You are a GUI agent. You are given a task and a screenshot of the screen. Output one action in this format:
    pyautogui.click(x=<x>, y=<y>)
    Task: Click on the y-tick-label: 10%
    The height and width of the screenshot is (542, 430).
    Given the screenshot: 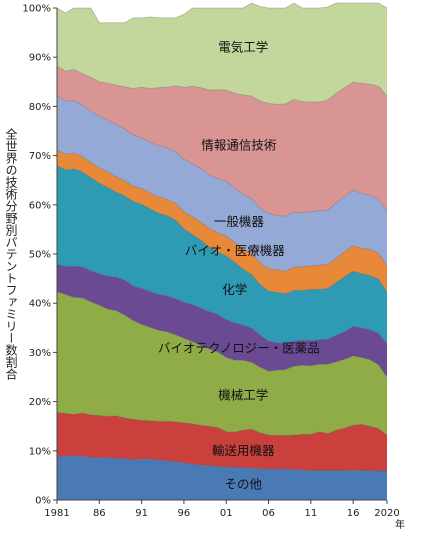 What is the action you would take?
    pyautogui.click(x=40, y=451)
    